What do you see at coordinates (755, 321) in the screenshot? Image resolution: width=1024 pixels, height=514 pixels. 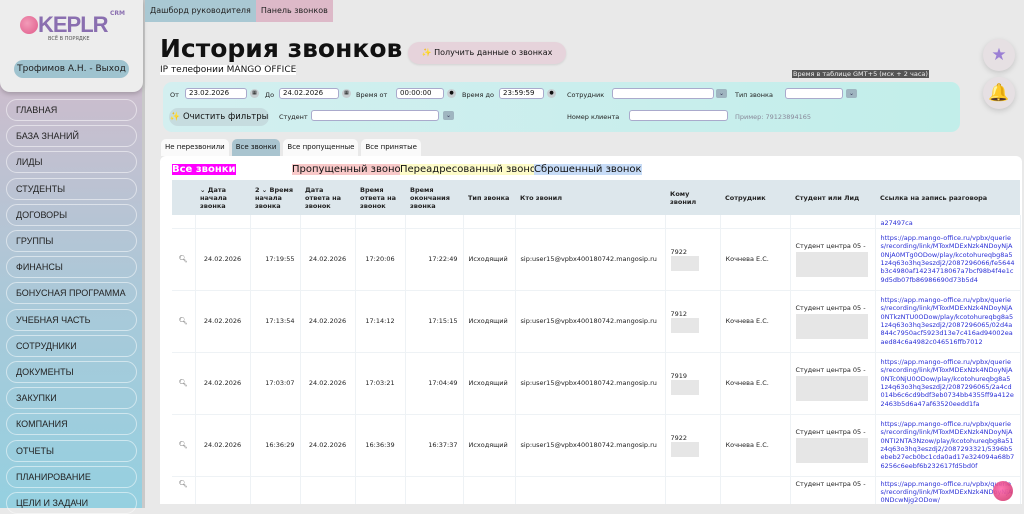 I see `cell-employee: Кочнева Е.С.` at bounding box center [755, 321].